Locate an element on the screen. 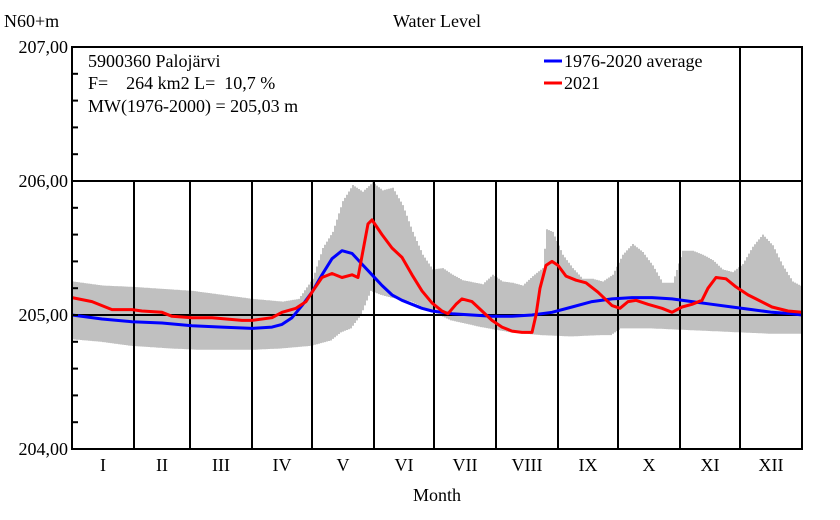  y-tick-label: 204,00 is located at coordinates (44, 449).